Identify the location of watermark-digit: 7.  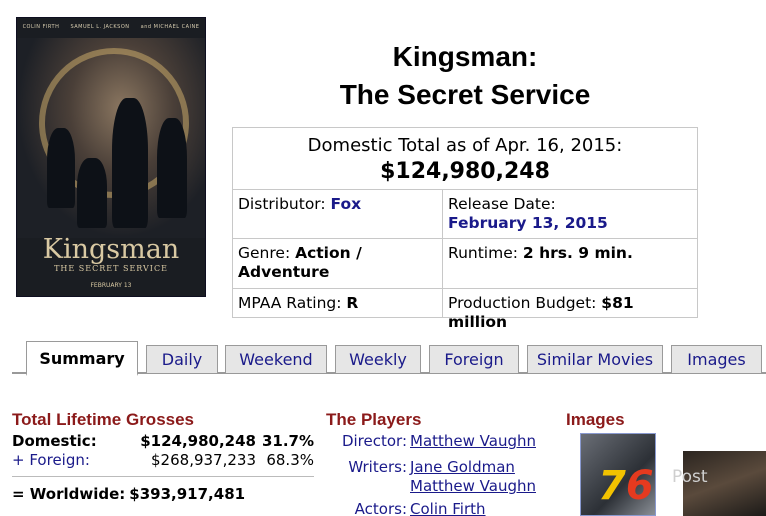
(612, 486).